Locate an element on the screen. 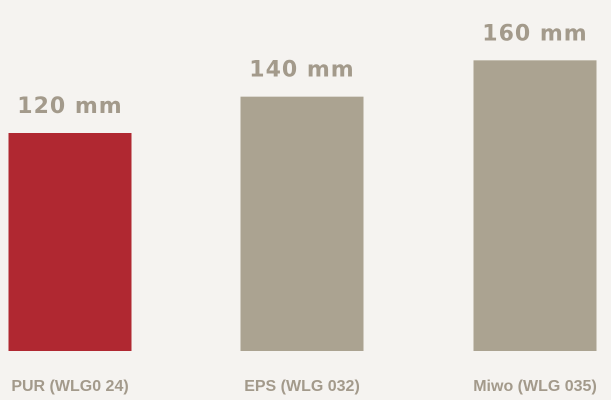 This screenshot has height=400, width=611. category-label-1: PUR (WLG0 24) is located at coordinates (69, 386).